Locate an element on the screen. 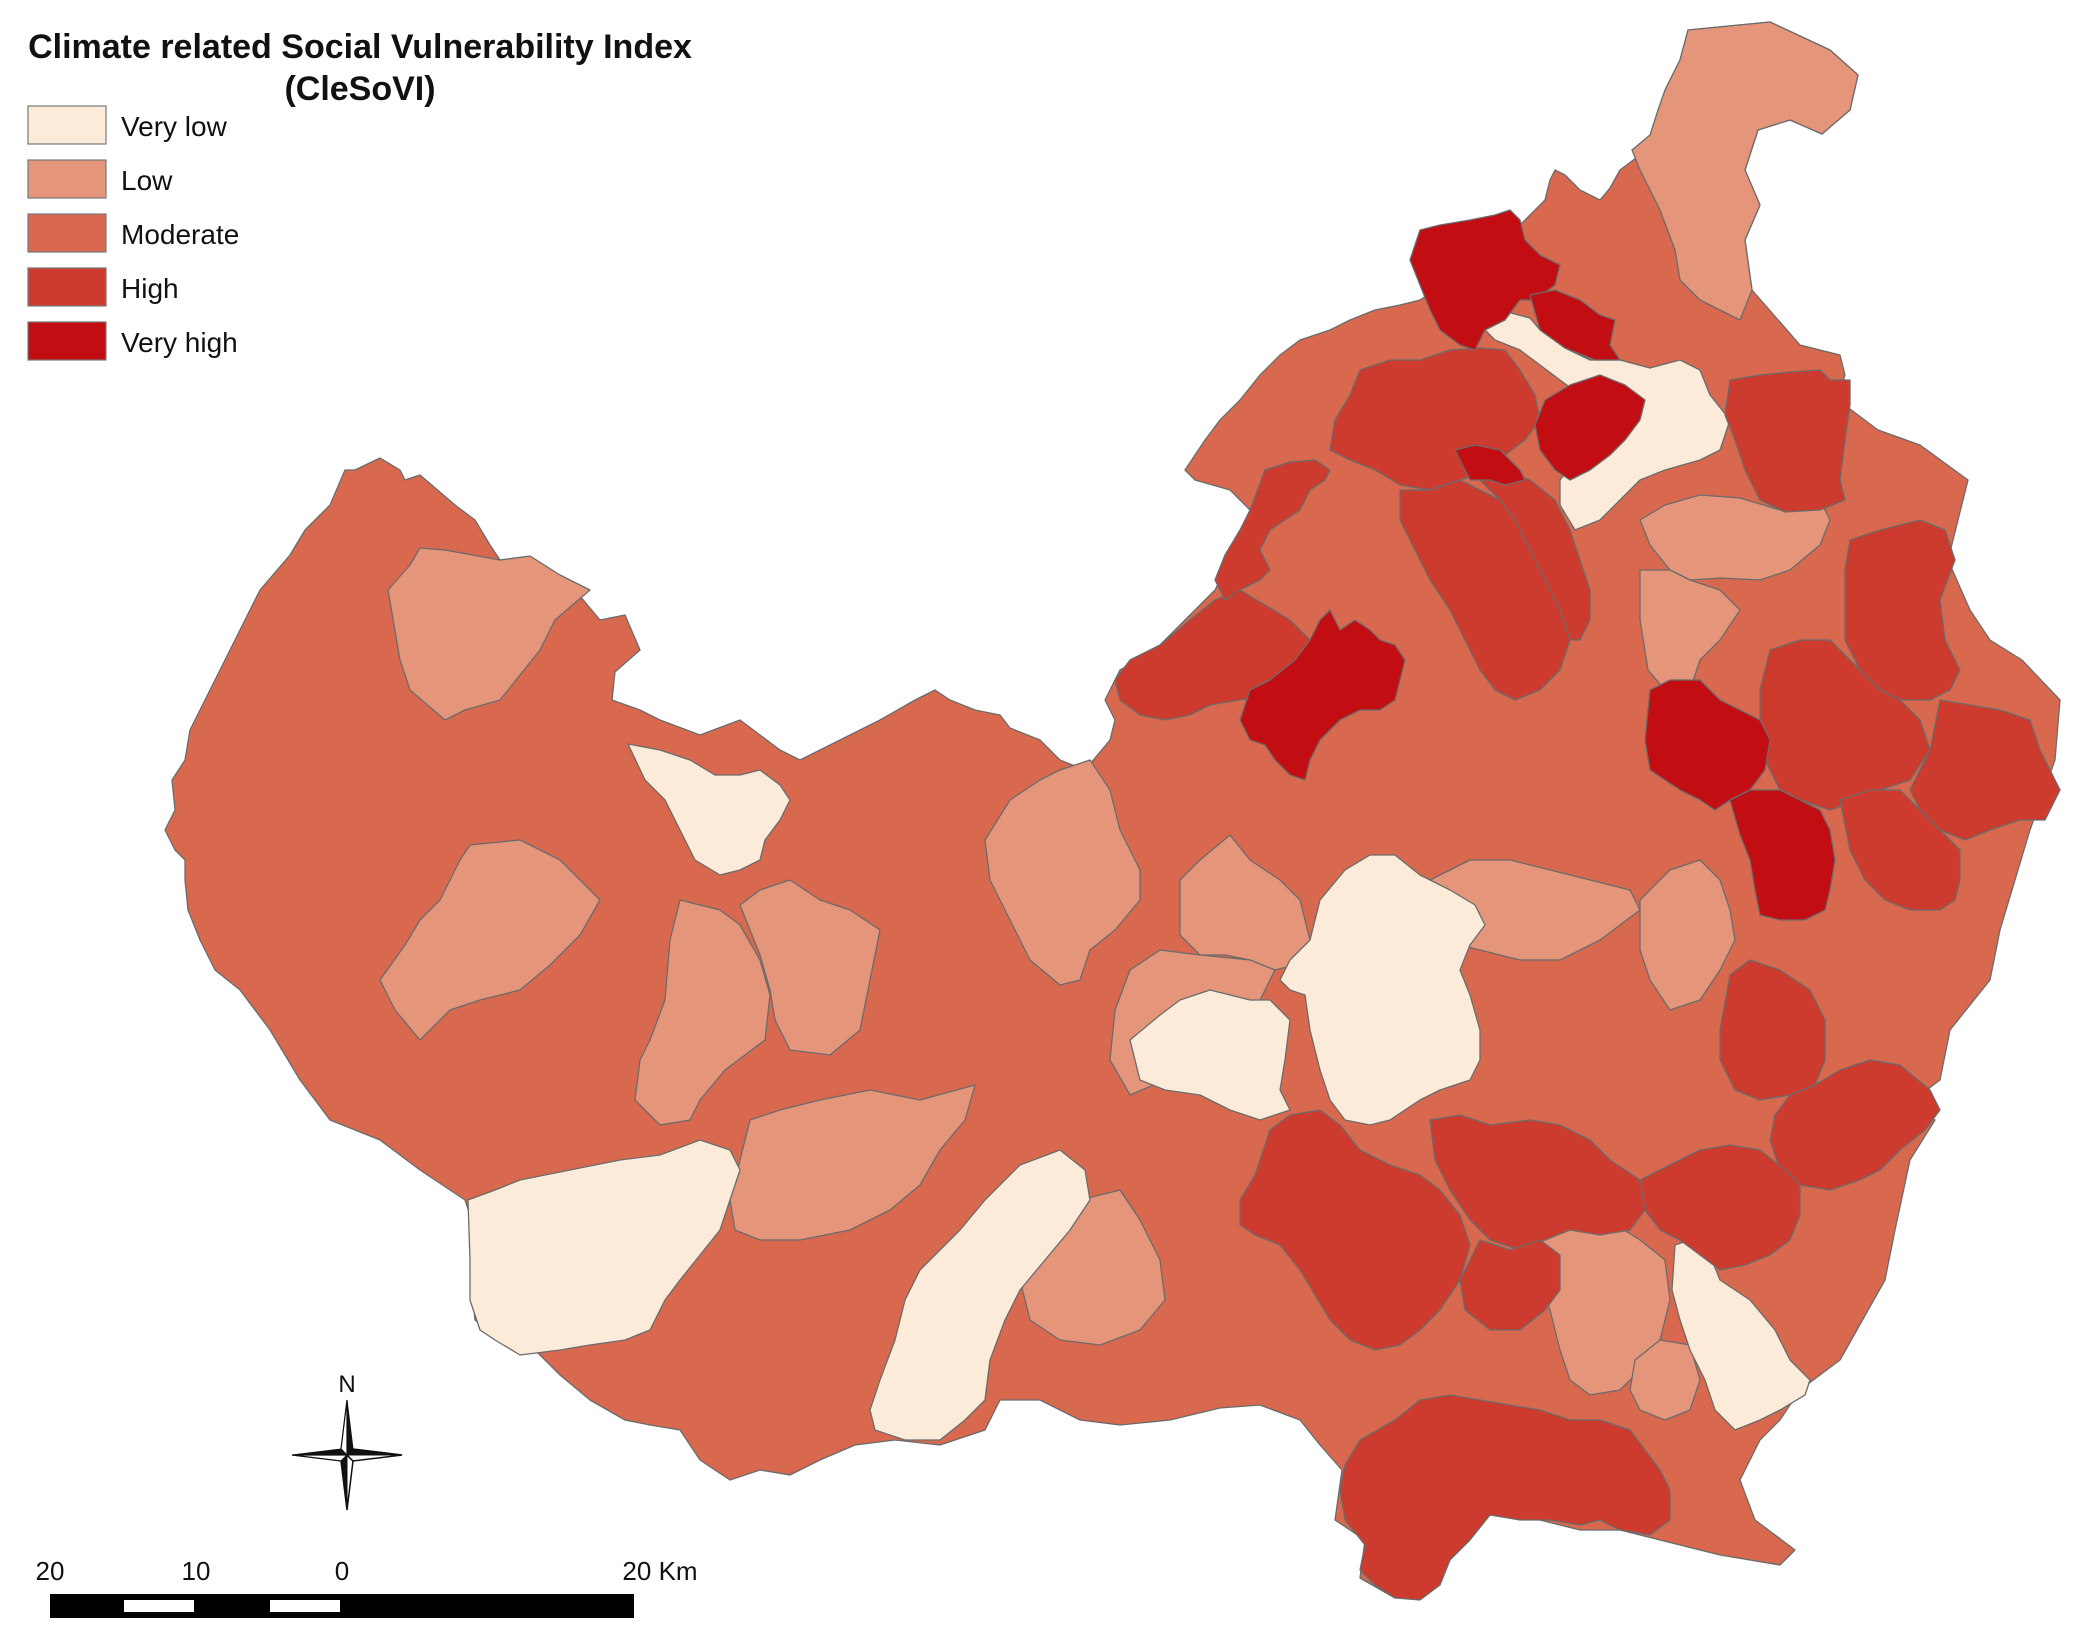 Image resolution: width=2092 pixels, height=1647 pixels. scale-label-10: 10 is located at coordinates (196, 1571).